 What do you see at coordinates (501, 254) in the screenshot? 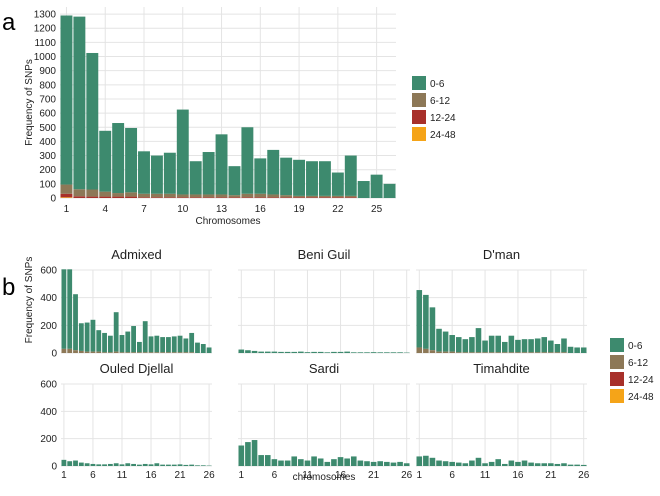
I see `facet-title: D'man` at bounding box center [501, 254].